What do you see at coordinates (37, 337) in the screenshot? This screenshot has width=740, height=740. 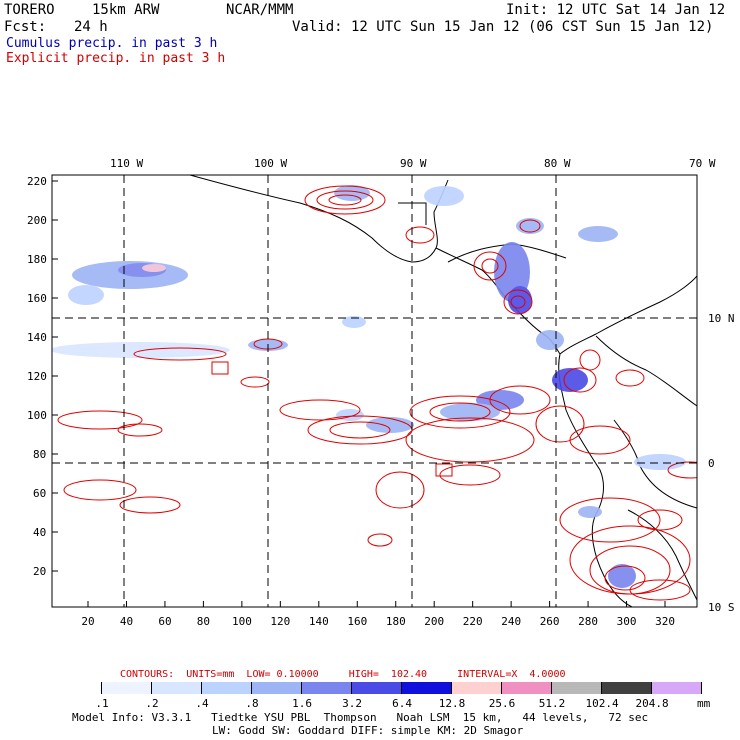 I see `left-tick-label: 140` at bounding box center [37, 337].